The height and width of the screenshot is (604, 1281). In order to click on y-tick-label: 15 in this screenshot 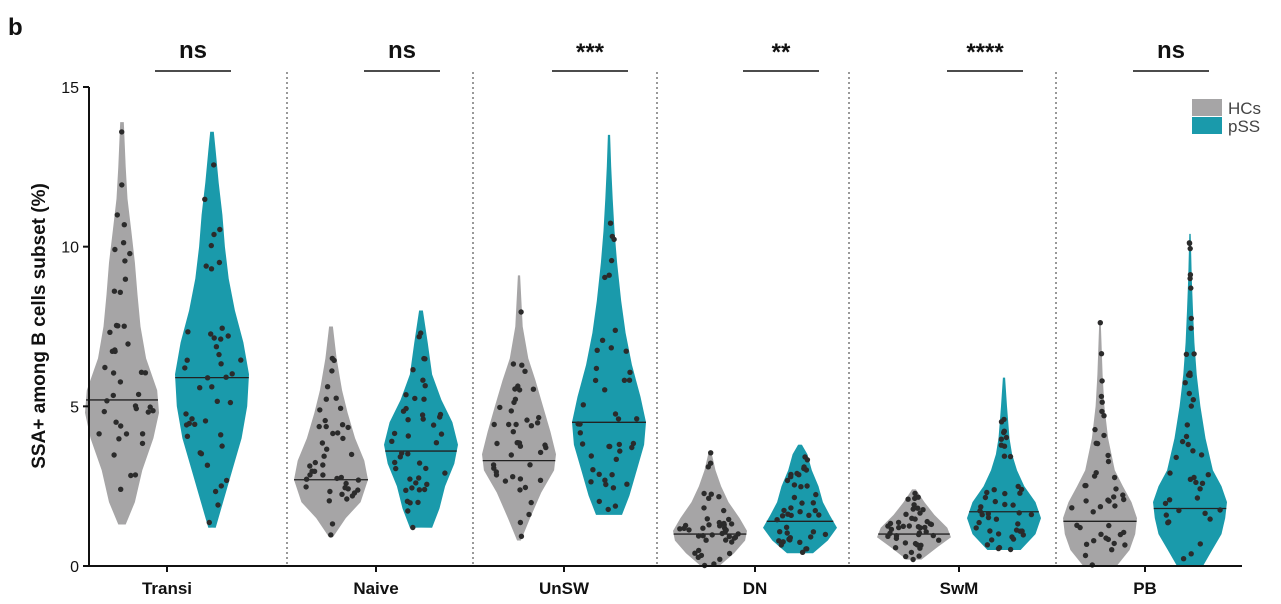, I will do `click(70, 88)`.